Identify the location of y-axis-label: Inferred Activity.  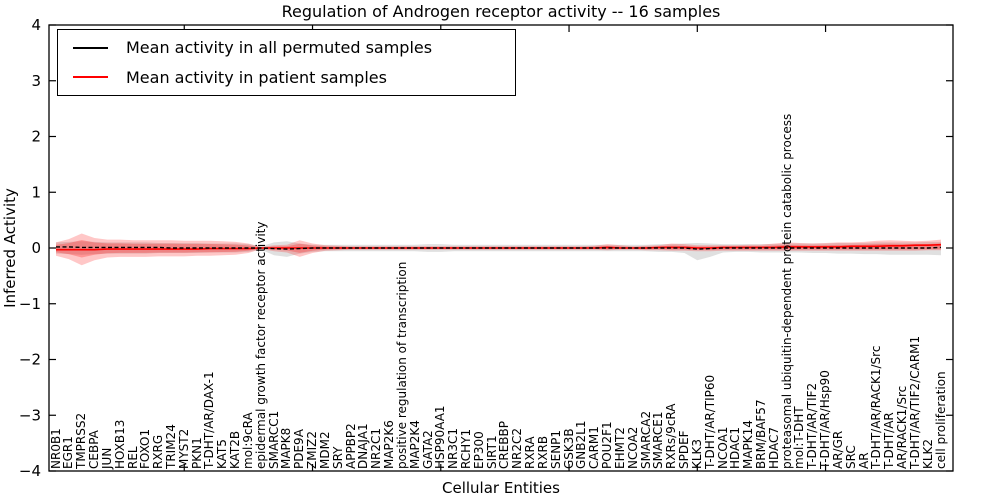
(10, 248).